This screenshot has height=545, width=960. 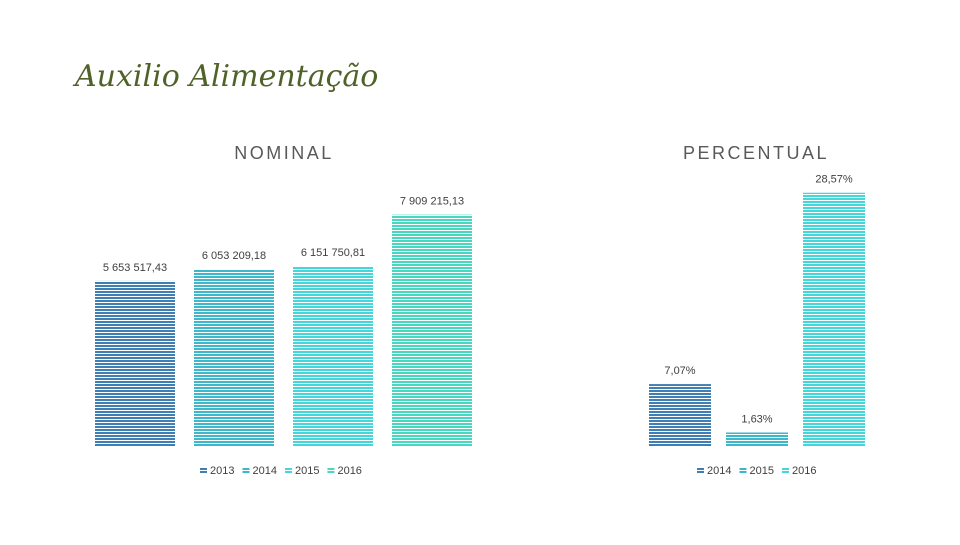 I want to click on data-label: 7 909 215,13, so click(x=432, y=202).